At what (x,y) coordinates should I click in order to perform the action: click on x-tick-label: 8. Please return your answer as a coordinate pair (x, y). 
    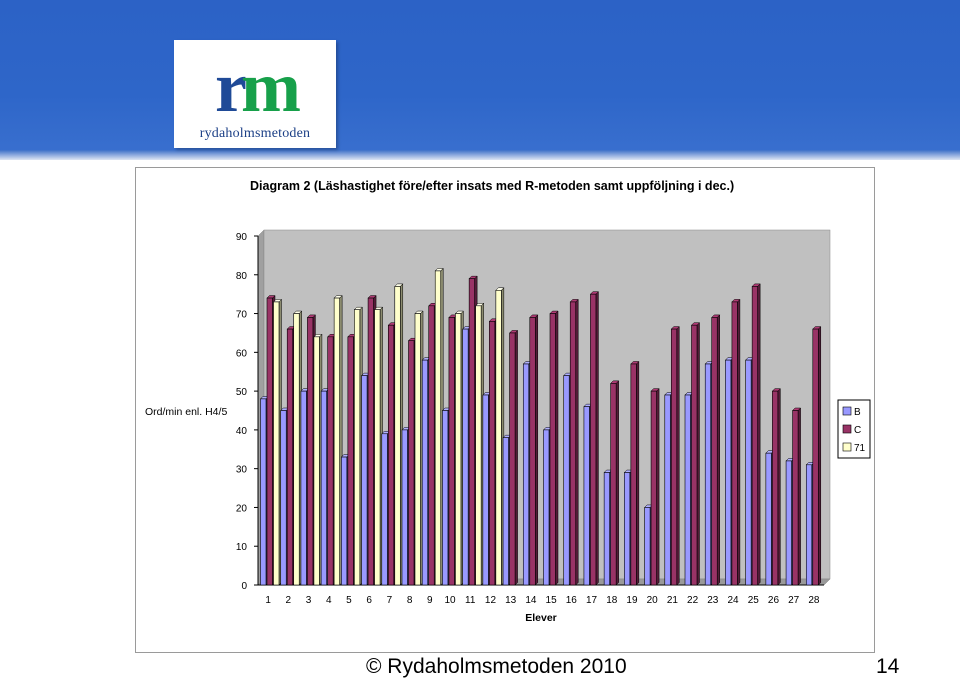
    Looking at the image, I should click on (410, 600).